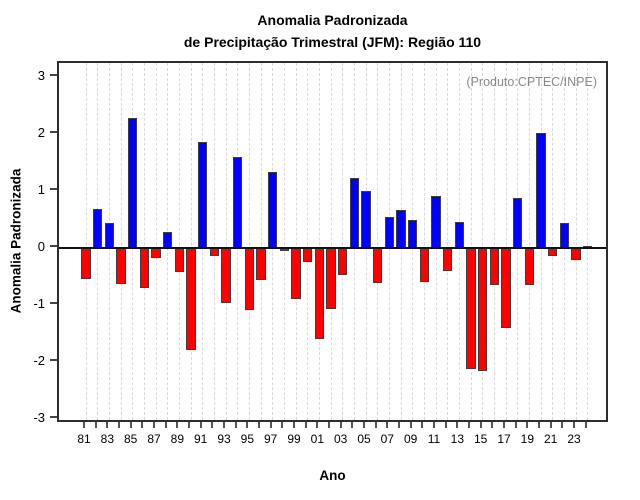  I want to click on x-tick-label: 01, so click(317, 439).